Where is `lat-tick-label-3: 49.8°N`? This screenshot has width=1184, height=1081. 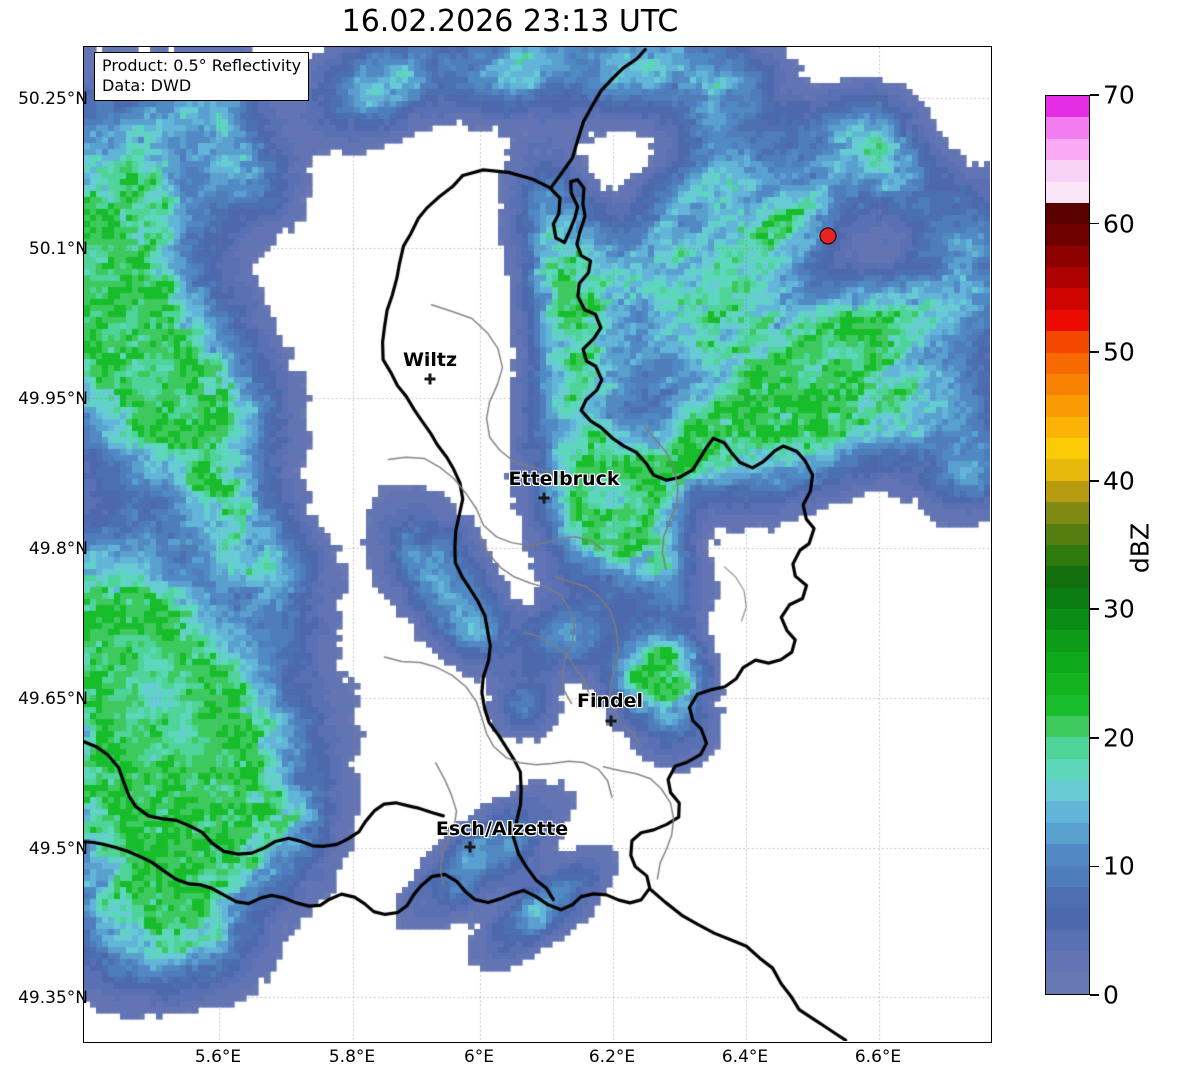 lat-tick-label-3: 49.8°N is located at coordinates (58, 549).